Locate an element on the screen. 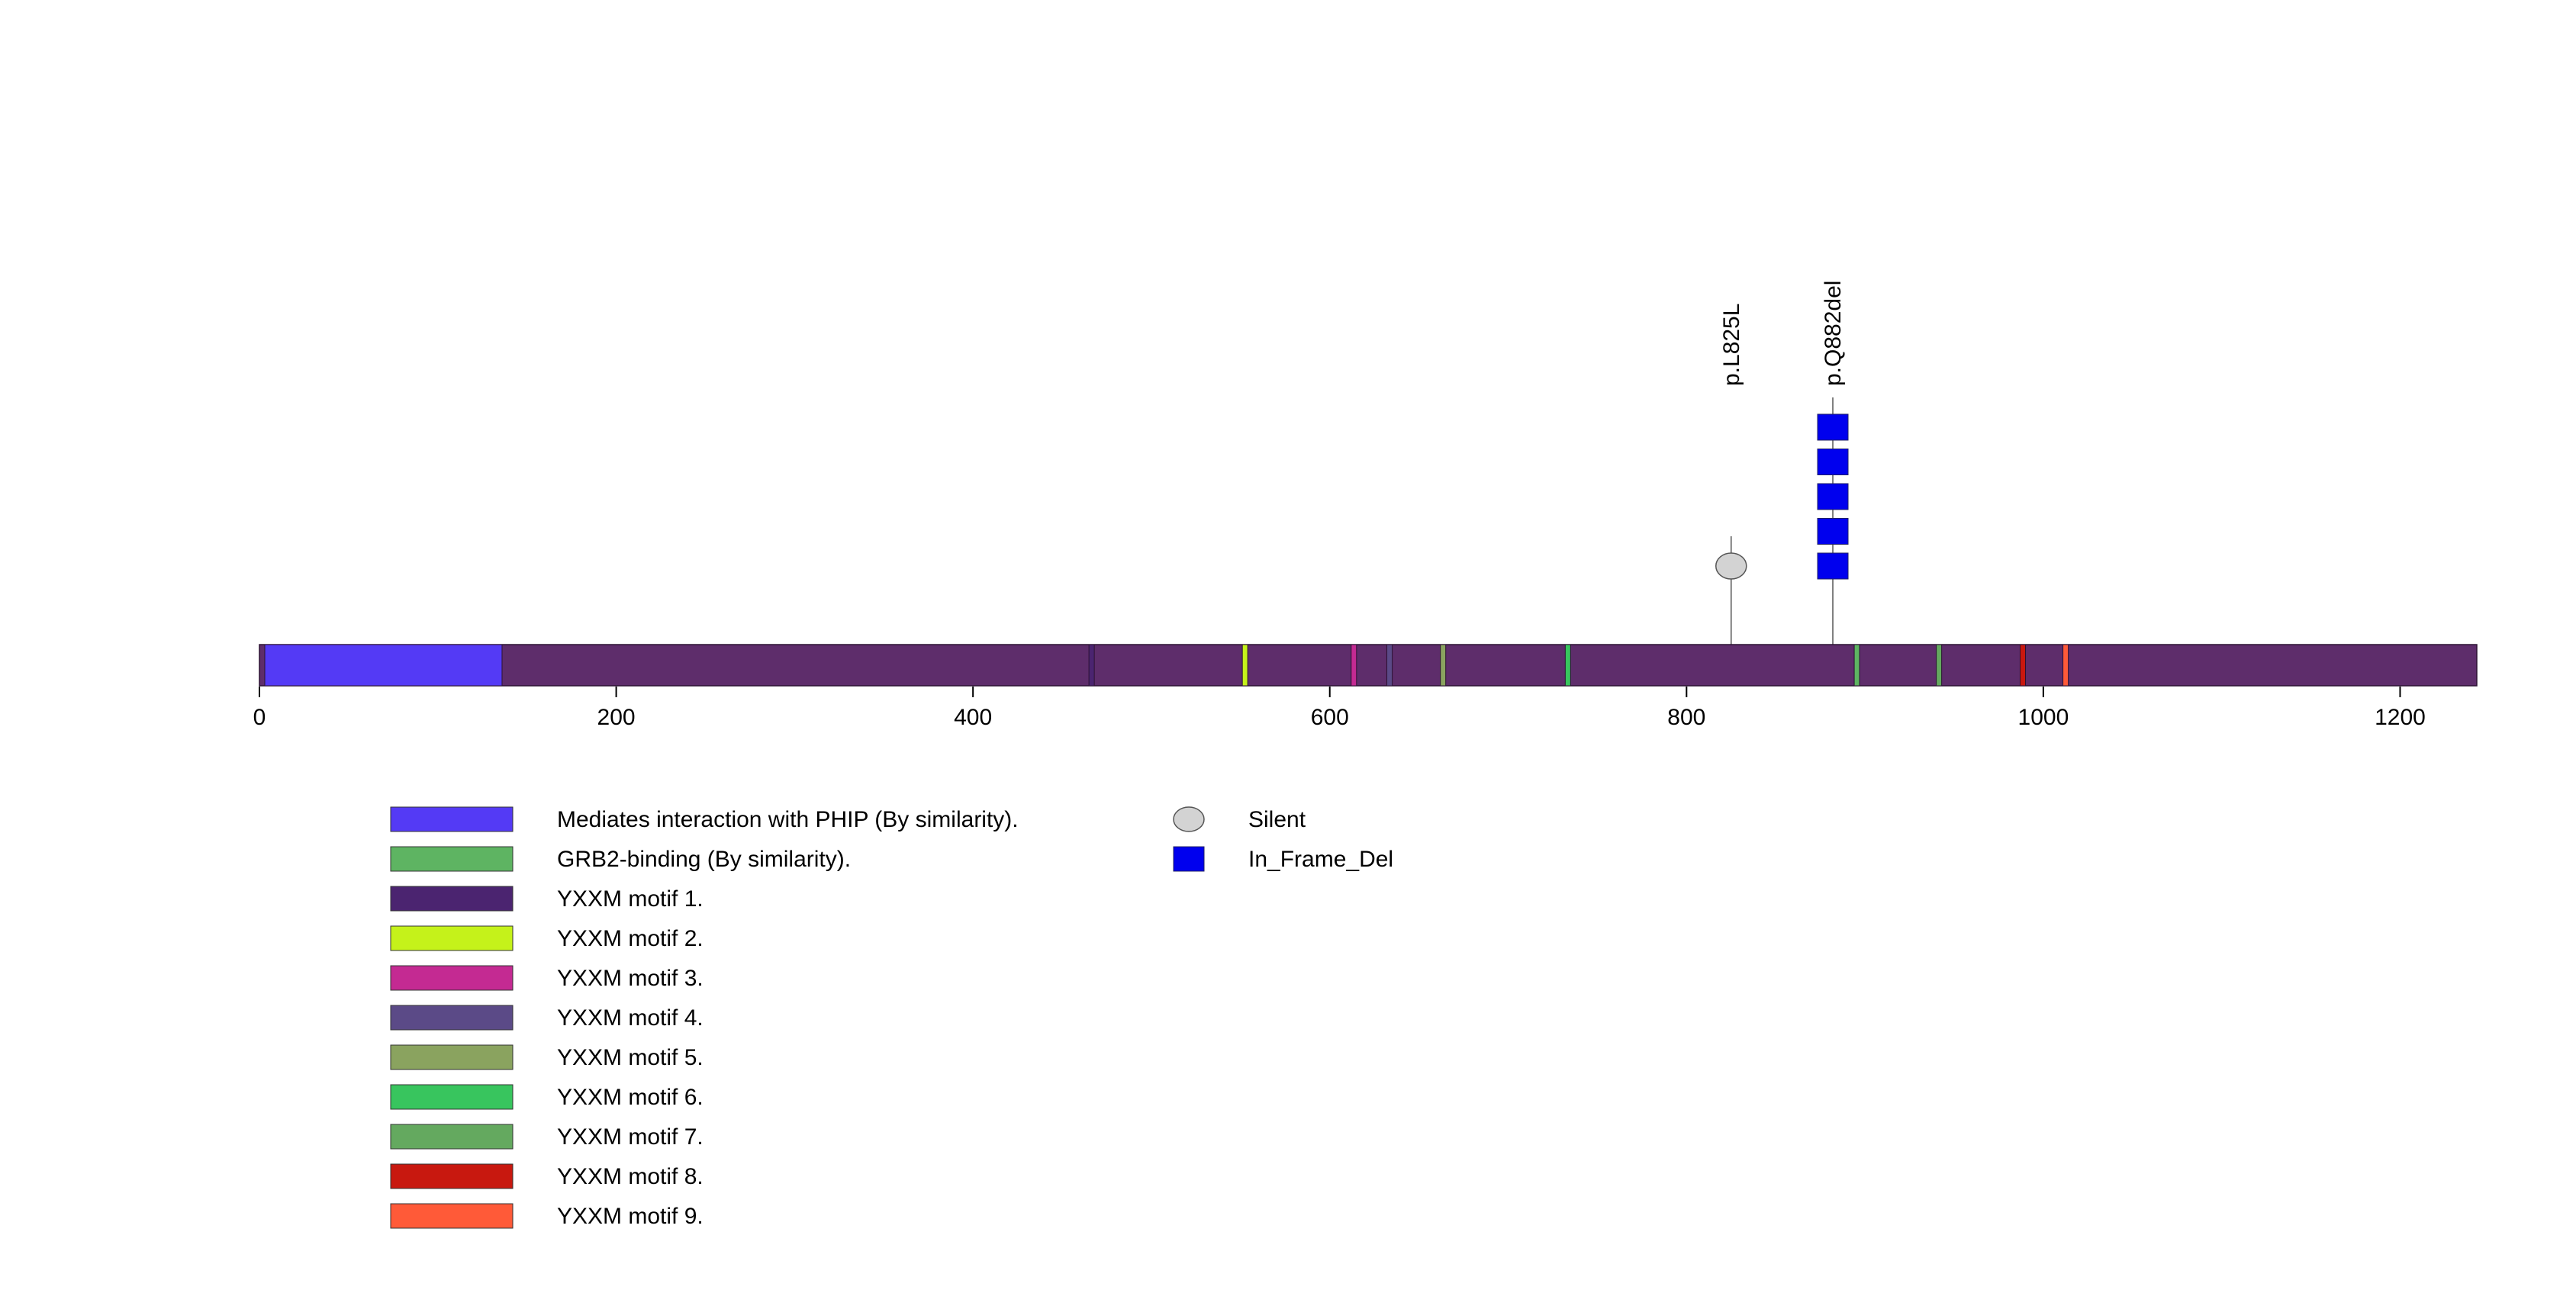 The image size is (2576, 1293). lollipop-heads is located at coordinates (1782, 496).